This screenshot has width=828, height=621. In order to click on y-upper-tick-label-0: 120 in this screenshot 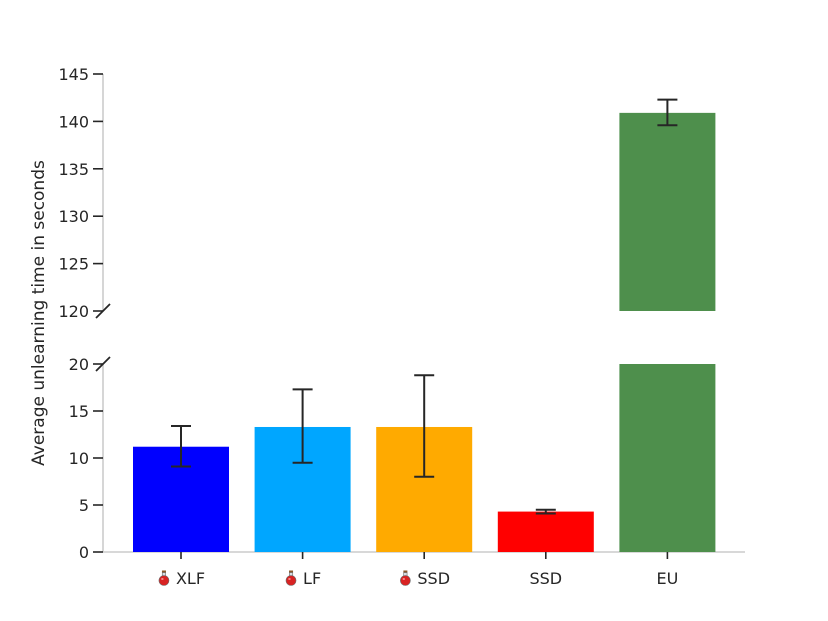, I will do `click(73, 311)`.